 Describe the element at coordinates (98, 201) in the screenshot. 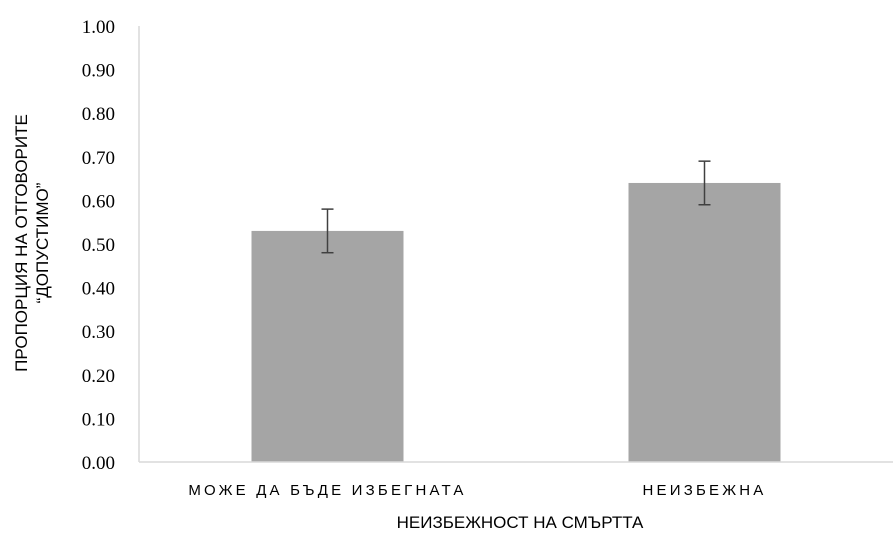

I see `y-tick-label: 0.60` at that location.